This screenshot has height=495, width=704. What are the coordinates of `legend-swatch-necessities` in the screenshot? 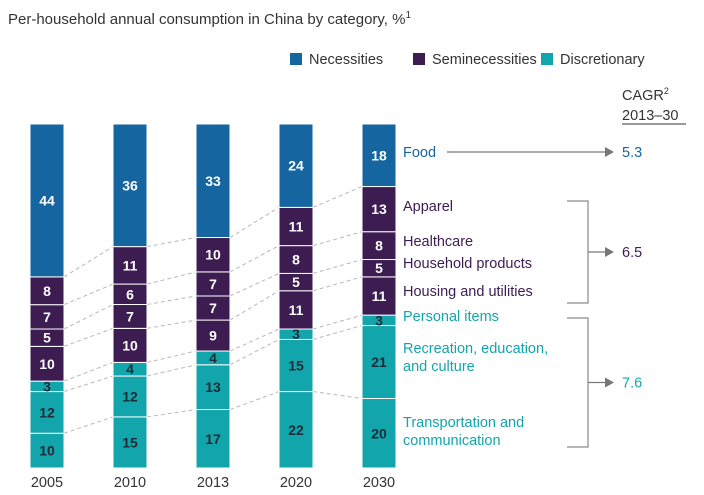 It's located at (296, 59).